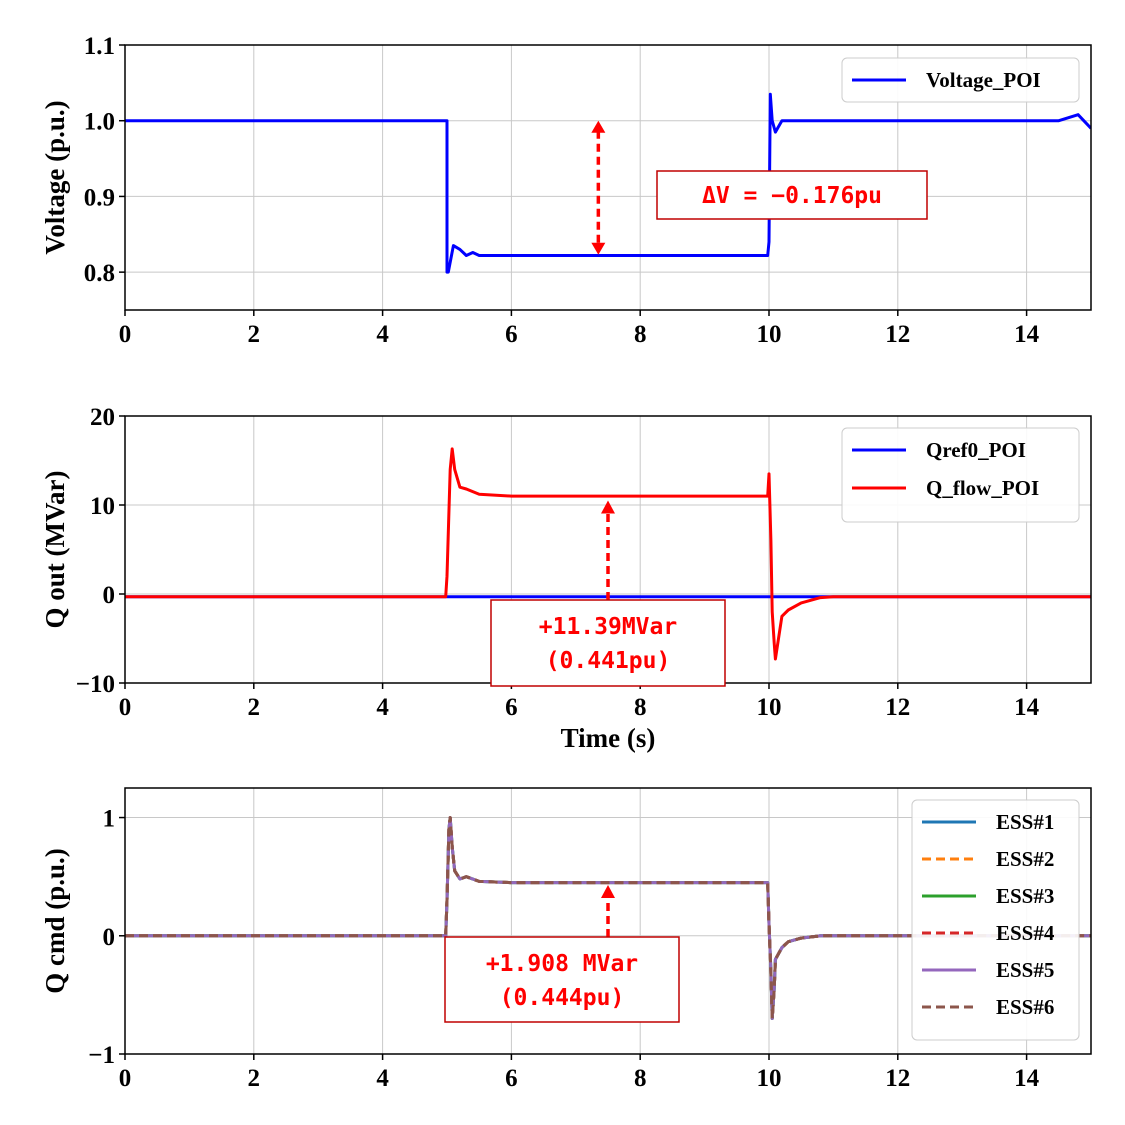 The height and width of the screenshot is (1125, 1125). Describe the element at coordinates (1025, 859) in the screenshot. I see `legend-label: ESS#2` at that location.